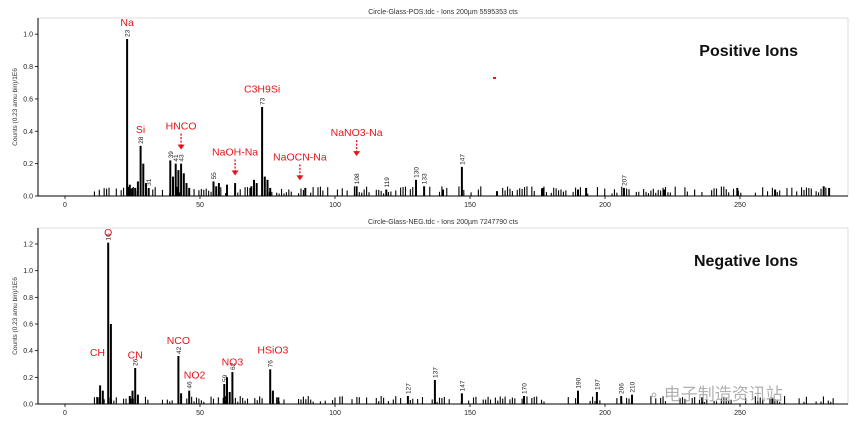 The width and height of the screenshot is (866, 428). I want to click on annotation-label: NO2, so click(195, 376).